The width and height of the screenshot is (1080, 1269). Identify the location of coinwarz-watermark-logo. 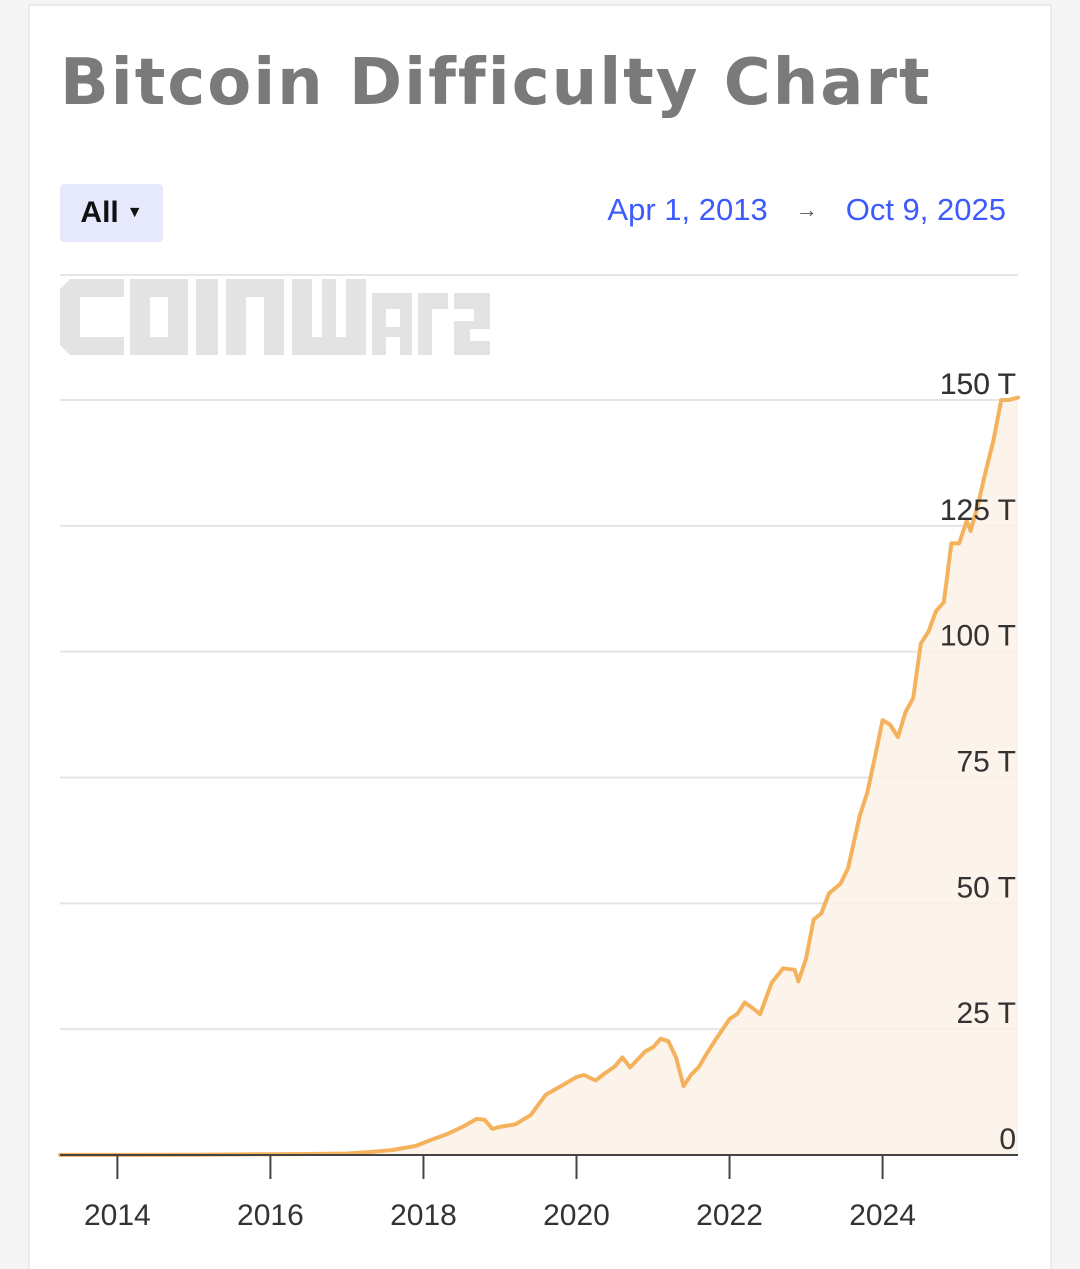
(275, 324).